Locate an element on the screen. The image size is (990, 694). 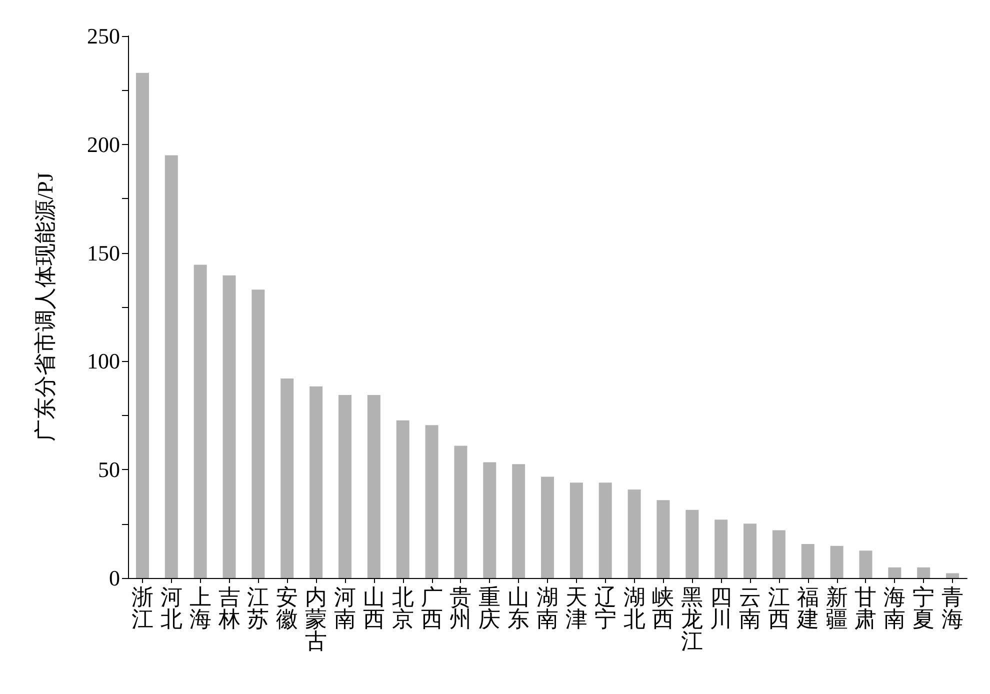
x-tick-label: 甘肃 is located at coordinates (865, 608).